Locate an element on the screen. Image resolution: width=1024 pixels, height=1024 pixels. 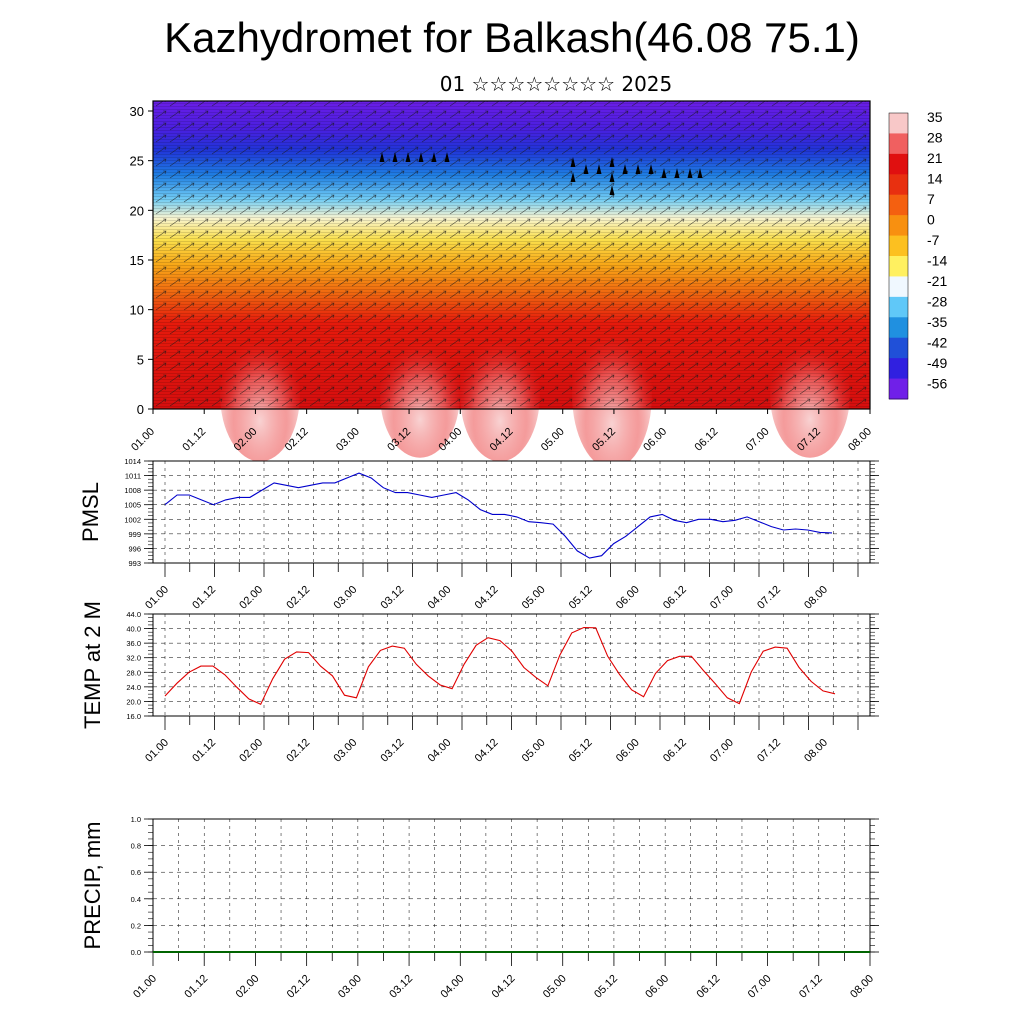
g-temp-xtick-label: 06.12 is located at coordinates (675, 751).